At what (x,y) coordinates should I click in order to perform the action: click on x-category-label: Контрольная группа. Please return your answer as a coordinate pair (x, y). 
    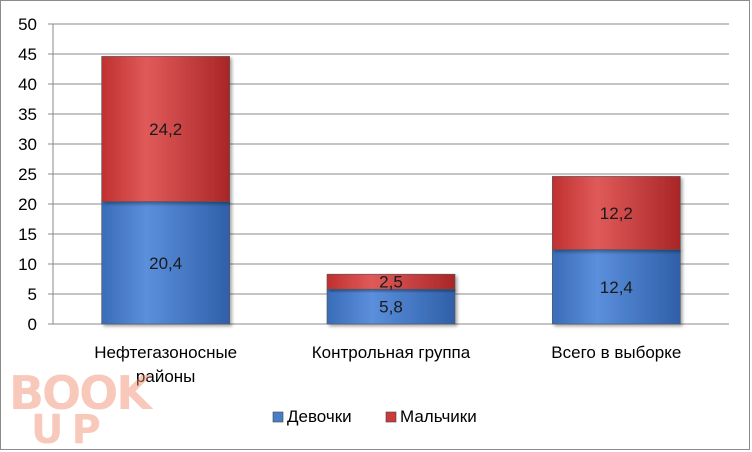
    Looking at the image, I should click on (391, 352).